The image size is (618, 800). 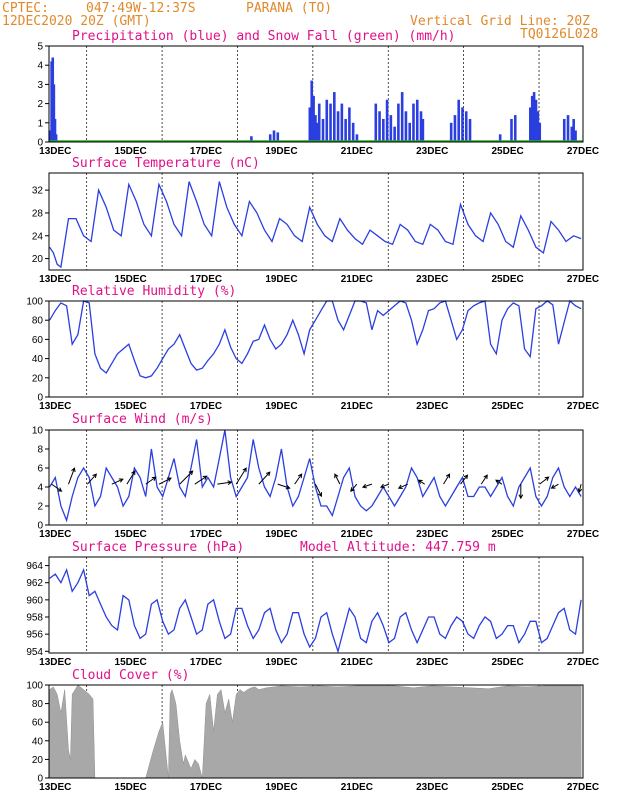 What do you see at coordinates (34, 566) in the screenshot?
I see `y-tick-label: 964` at bounding box center [34, 566].